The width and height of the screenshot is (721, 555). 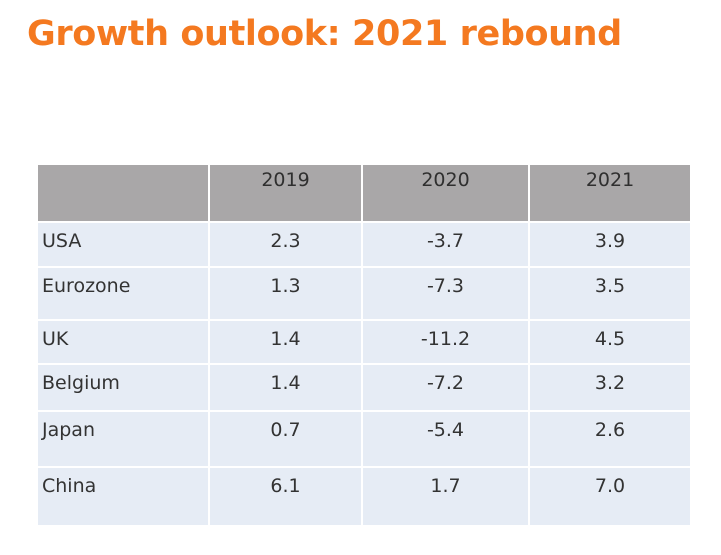 I want to click on page-title: Growth outlook: 2021 rebound, so click(x=324, y=34).